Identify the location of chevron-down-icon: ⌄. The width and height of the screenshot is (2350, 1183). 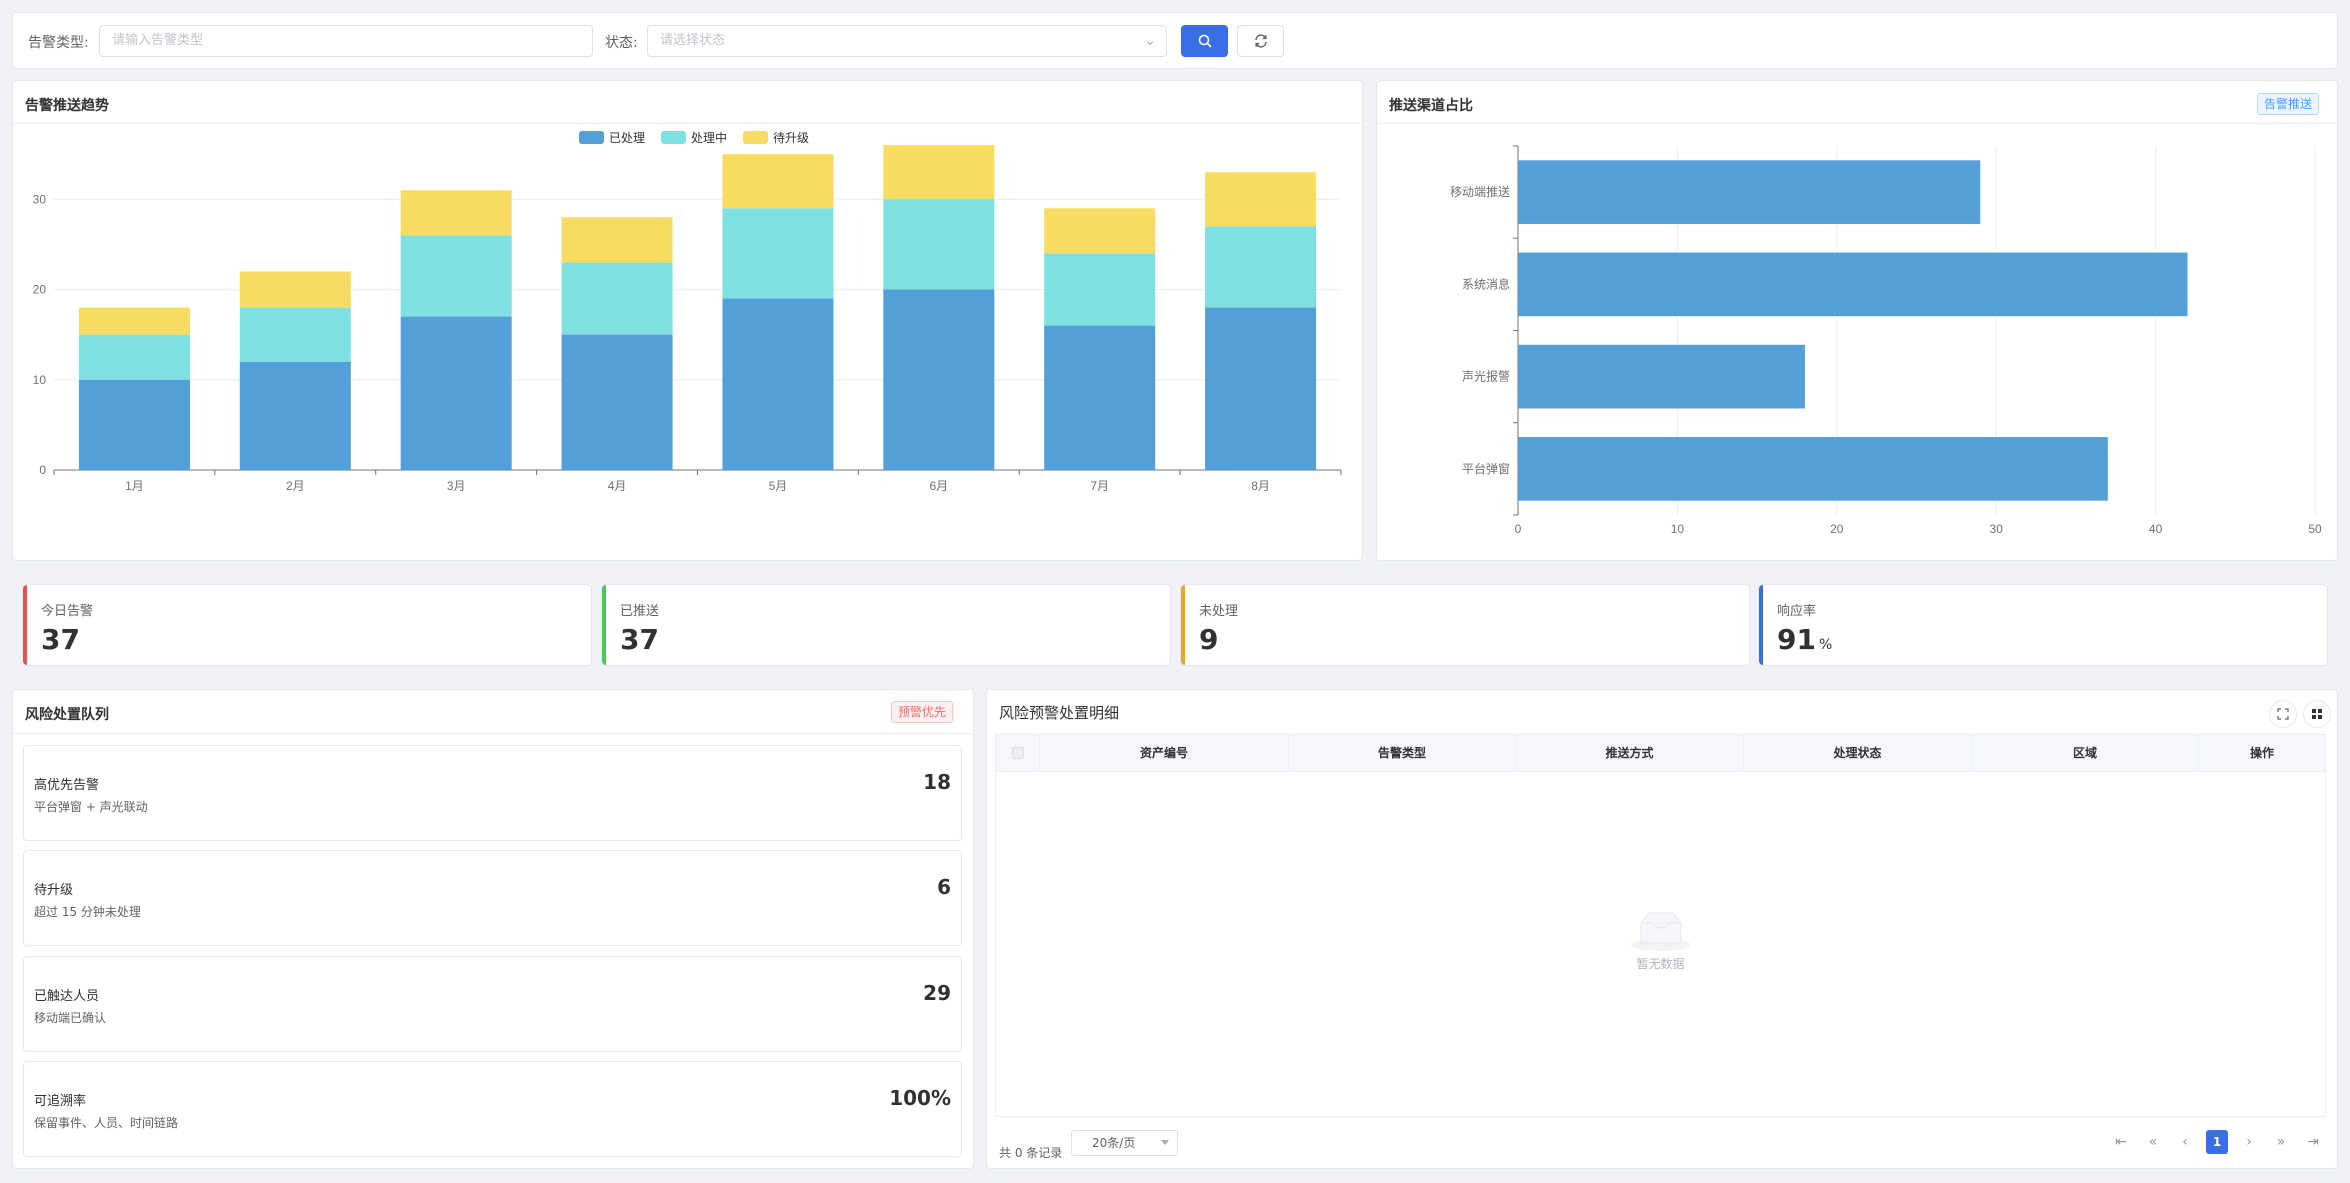
(1150, 41).